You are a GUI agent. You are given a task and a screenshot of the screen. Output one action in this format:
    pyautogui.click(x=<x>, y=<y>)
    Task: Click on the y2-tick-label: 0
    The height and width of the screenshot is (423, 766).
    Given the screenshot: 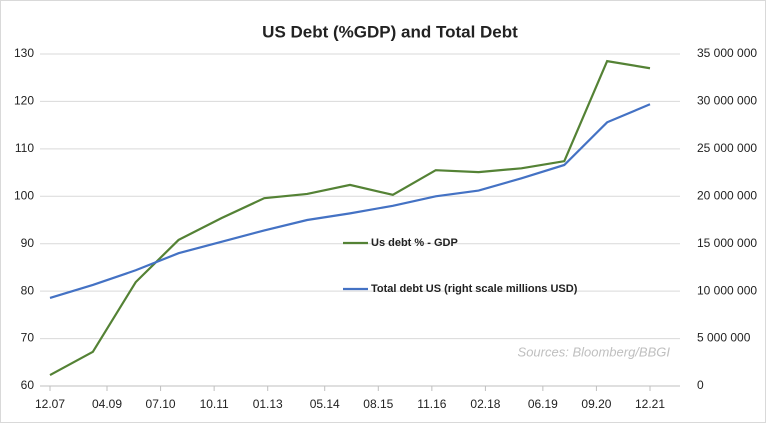 What is the action you would take?
    pyautogui.click(x=700, y=385)
    